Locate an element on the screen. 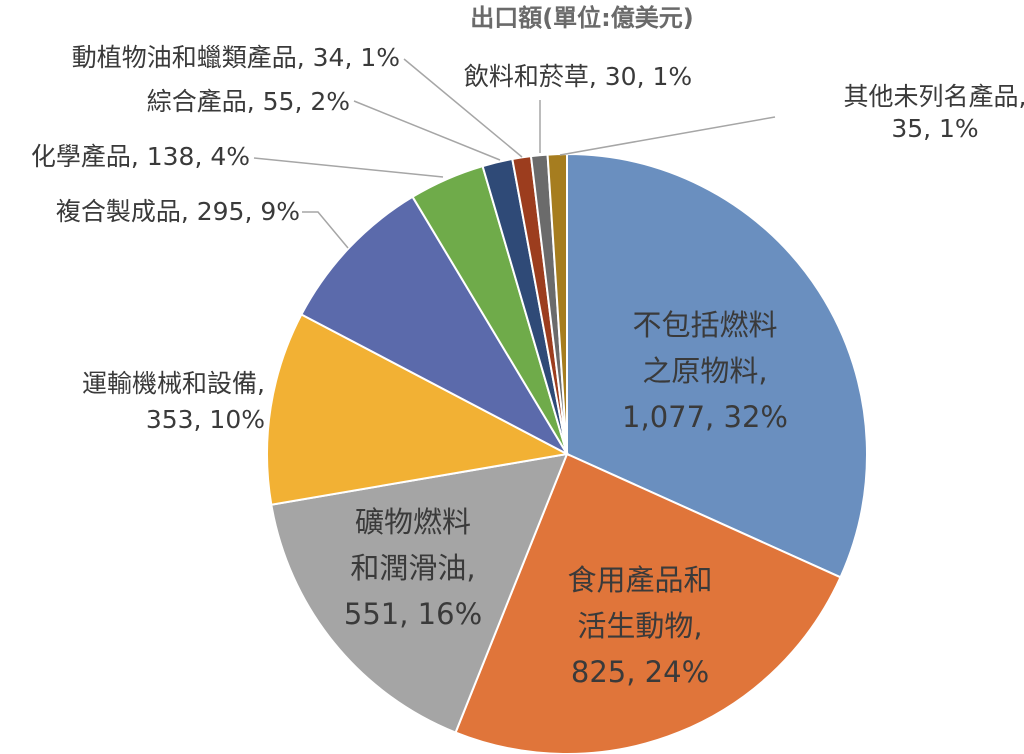 The height and width of the screenshot is (754, 1024). data-label-line: 飲料和菸草, 30, 1% is located at coordinates (578, 76).